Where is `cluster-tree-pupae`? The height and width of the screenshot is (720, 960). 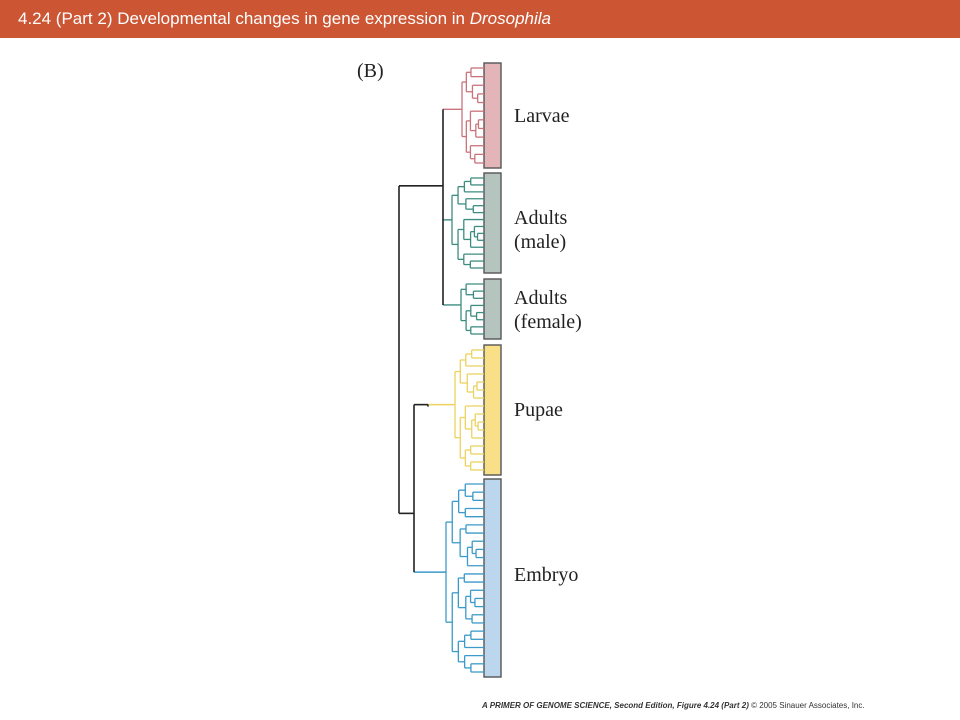
cluster-tree-pupae is located at coordinates (456, 410).